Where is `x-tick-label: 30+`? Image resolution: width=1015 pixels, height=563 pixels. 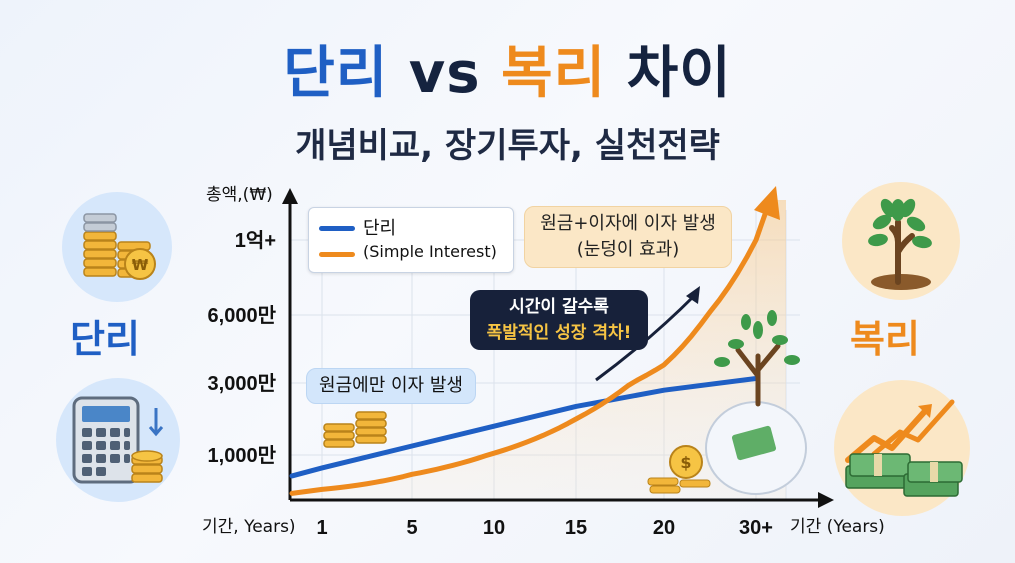
x-tick-label: 30+ is located at coordinates (756, 528).